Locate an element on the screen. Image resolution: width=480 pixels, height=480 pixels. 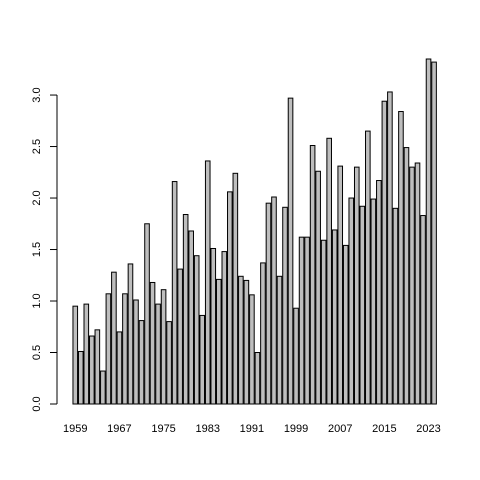
x-tick-label: 1975 is located at coordinates (163, 429).